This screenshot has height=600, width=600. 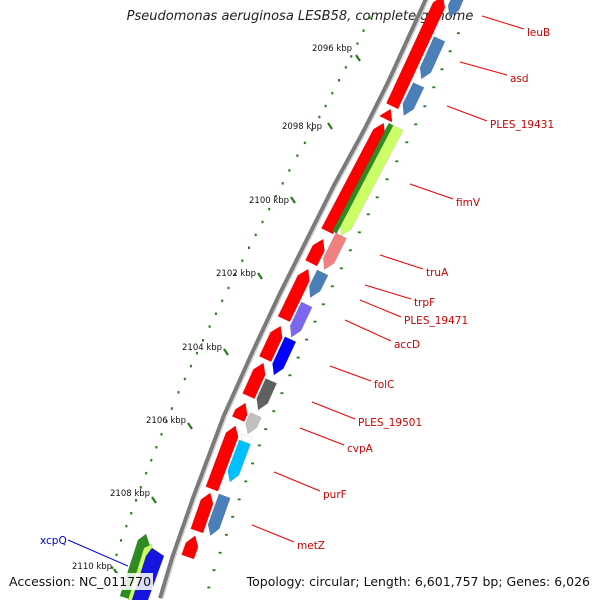 I want to click on gene-accd-arrow, so click(x=284, y=356).